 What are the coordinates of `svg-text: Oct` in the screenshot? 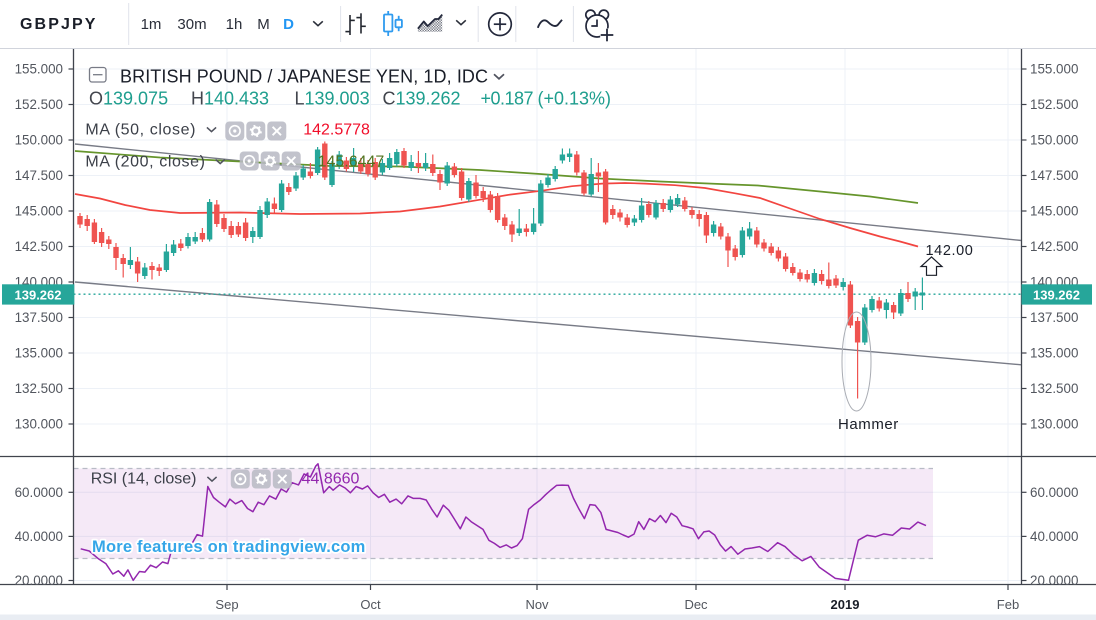 It's located at (370, 604).